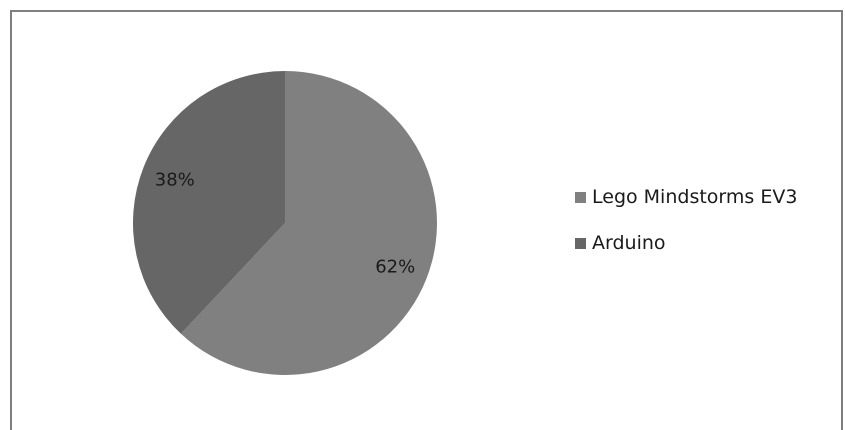  I want to click on legend-item-arduino: Arduino, so click(686, 243).